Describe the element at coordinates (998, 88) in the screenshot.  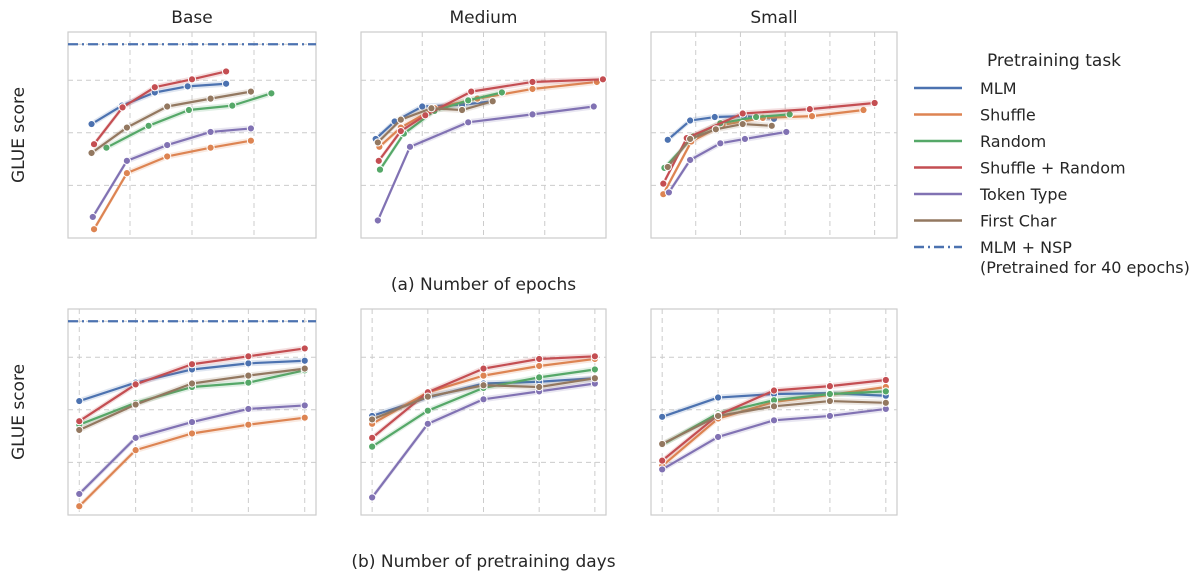
I see `legend-label-mlm: MLM` at that location.